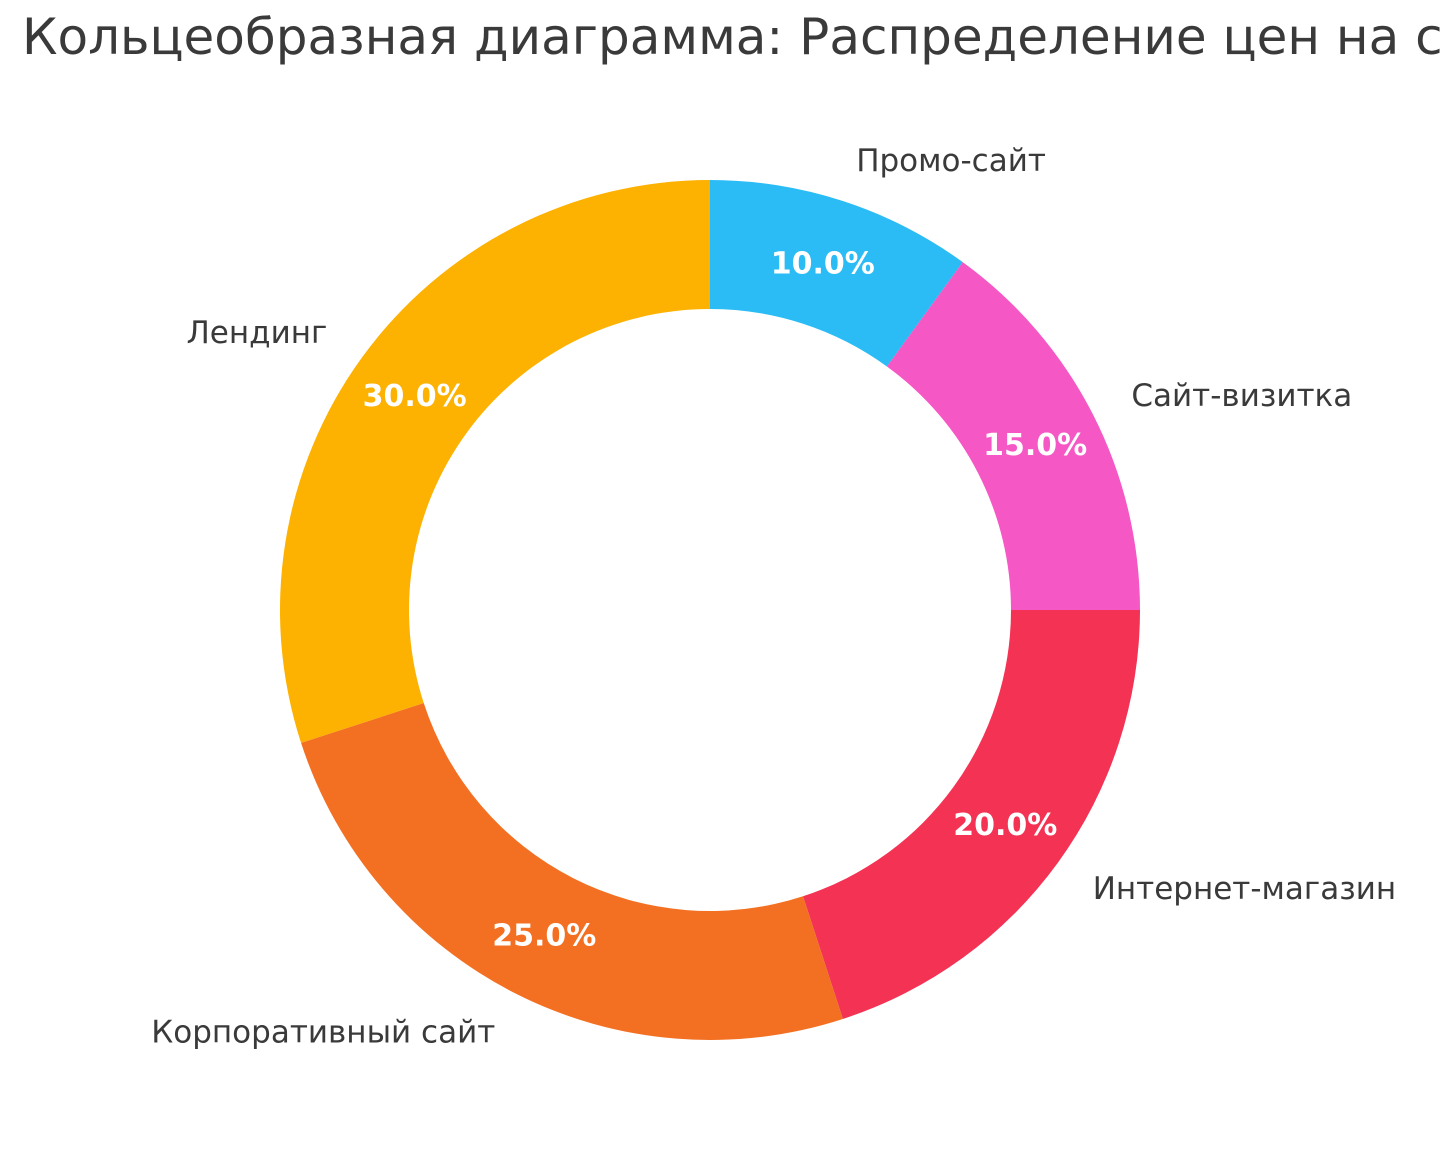  I want to click on segment-percent-label: 25.0%, so click(544, 936).